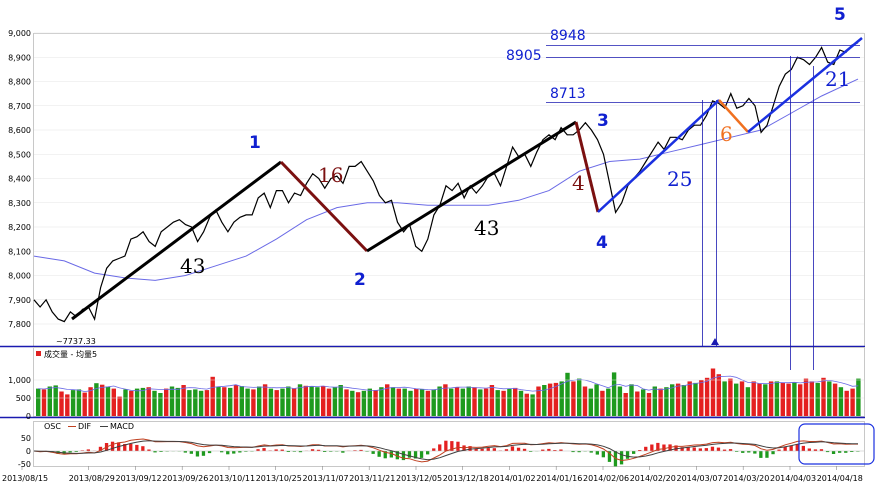 The width and height of the screenshot is (878, 487). I want to click on macd-y-tick: -50, so click(24, 464).